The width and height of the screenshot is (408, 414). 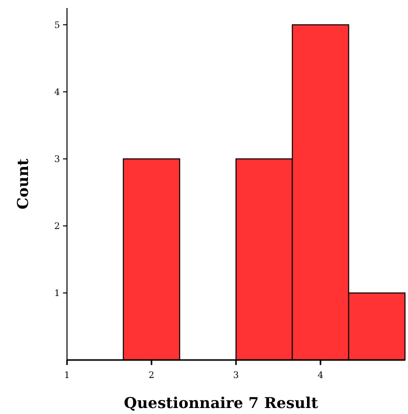 What do you see at coordinates (57, 160) in the screenshot?
I see `y-tick-label: 3` at bounding box center [57, 160].